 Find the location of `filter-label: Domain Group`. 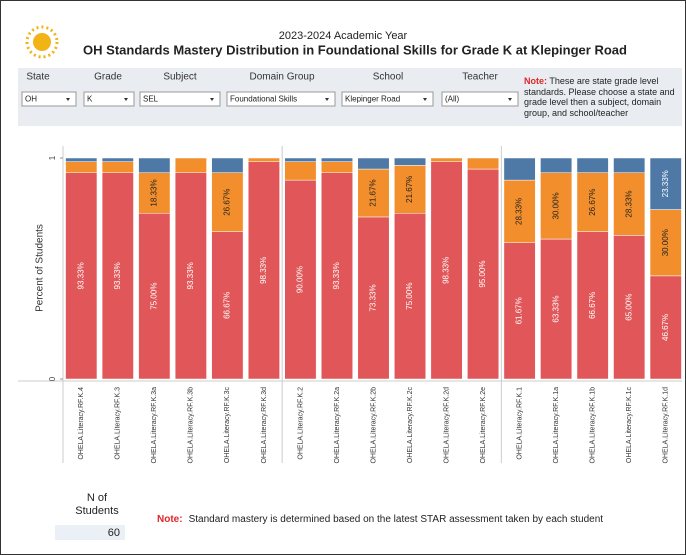

filter-label: Domain Group is located at coordinates (281, 77).